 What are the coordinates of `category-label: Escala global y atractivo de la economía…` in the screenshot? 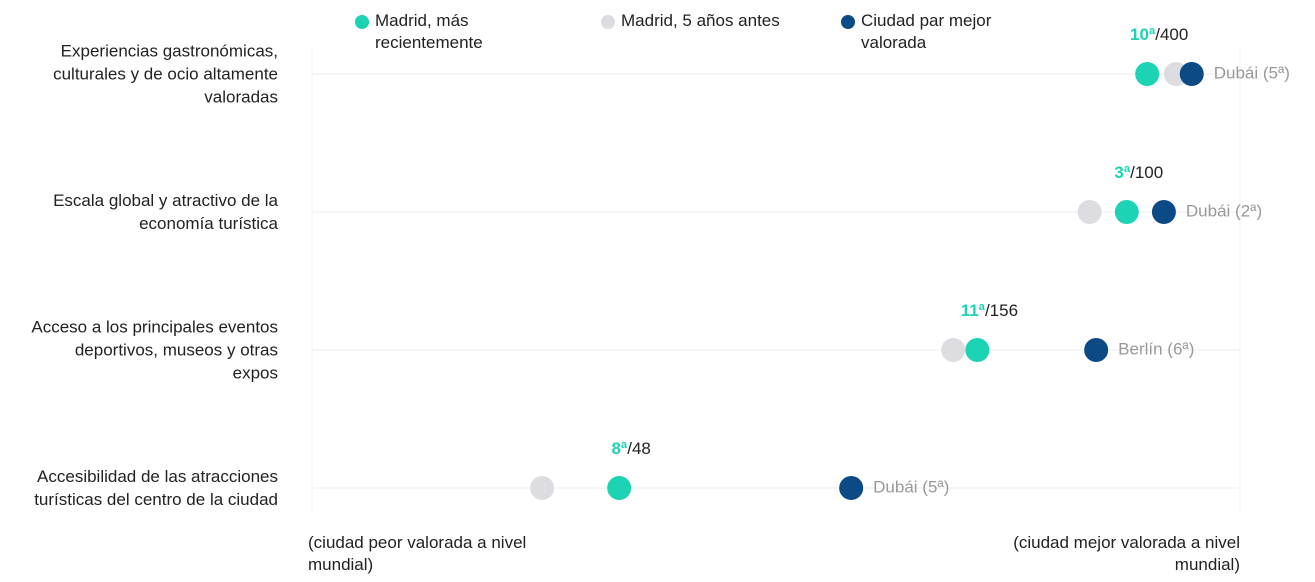 It's located at (165, 212).